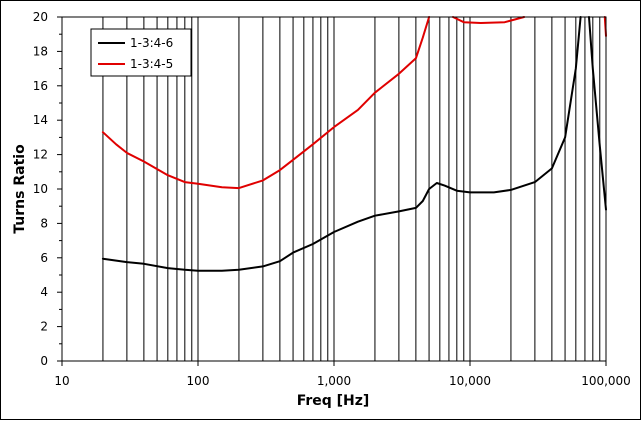  I want to click on x-tick-label: 10,000, so click(470, 381).